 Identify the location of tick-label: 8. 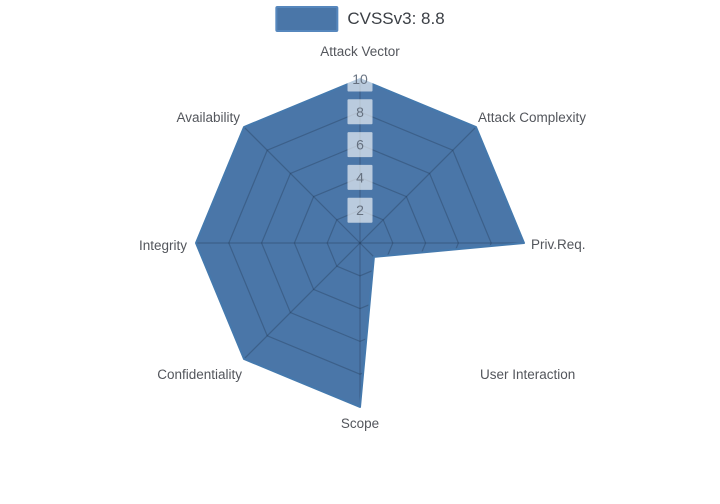
(360, 112).